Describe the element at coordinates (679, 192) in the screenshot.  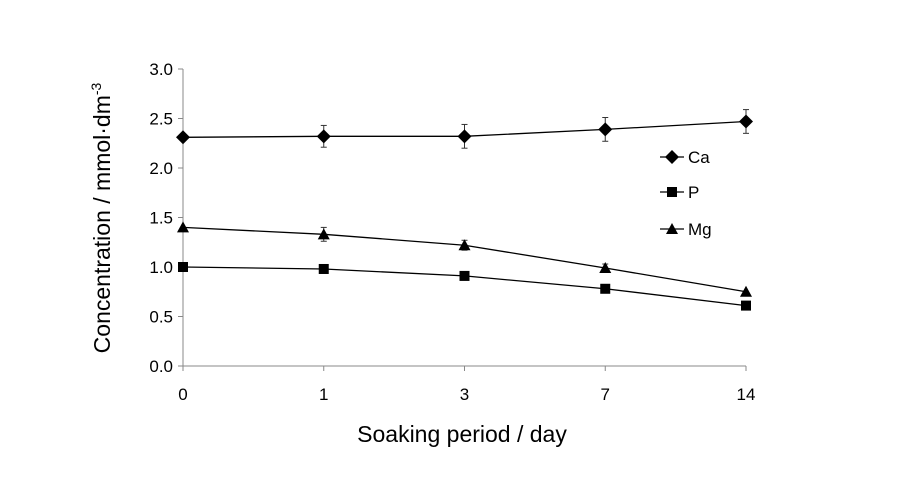
I see `legend-item-p: P` at that location.